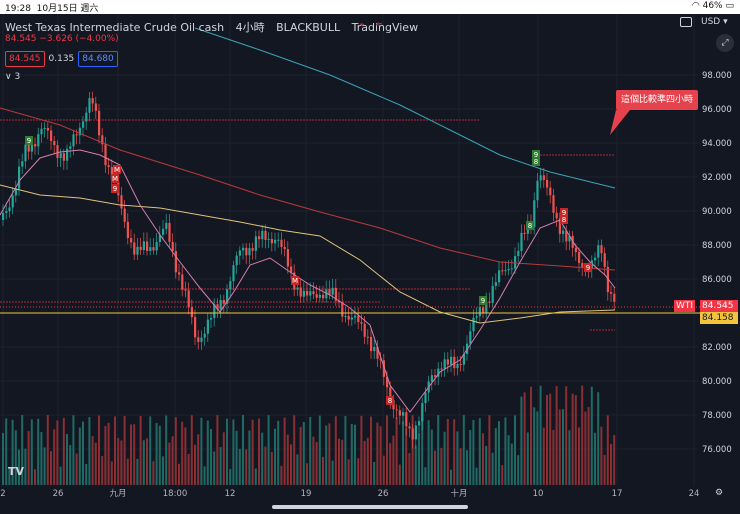 The width and height of the screenshot is (740, 514). Describe the element at coordinates (379, 25) in the screenshot. I see `compare-icon: ≈` at that location.